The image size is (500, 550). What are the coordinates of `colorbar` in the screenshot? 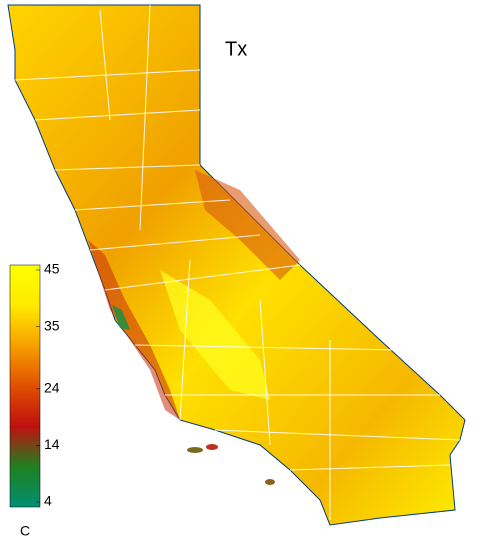 It's located at (25, 386).